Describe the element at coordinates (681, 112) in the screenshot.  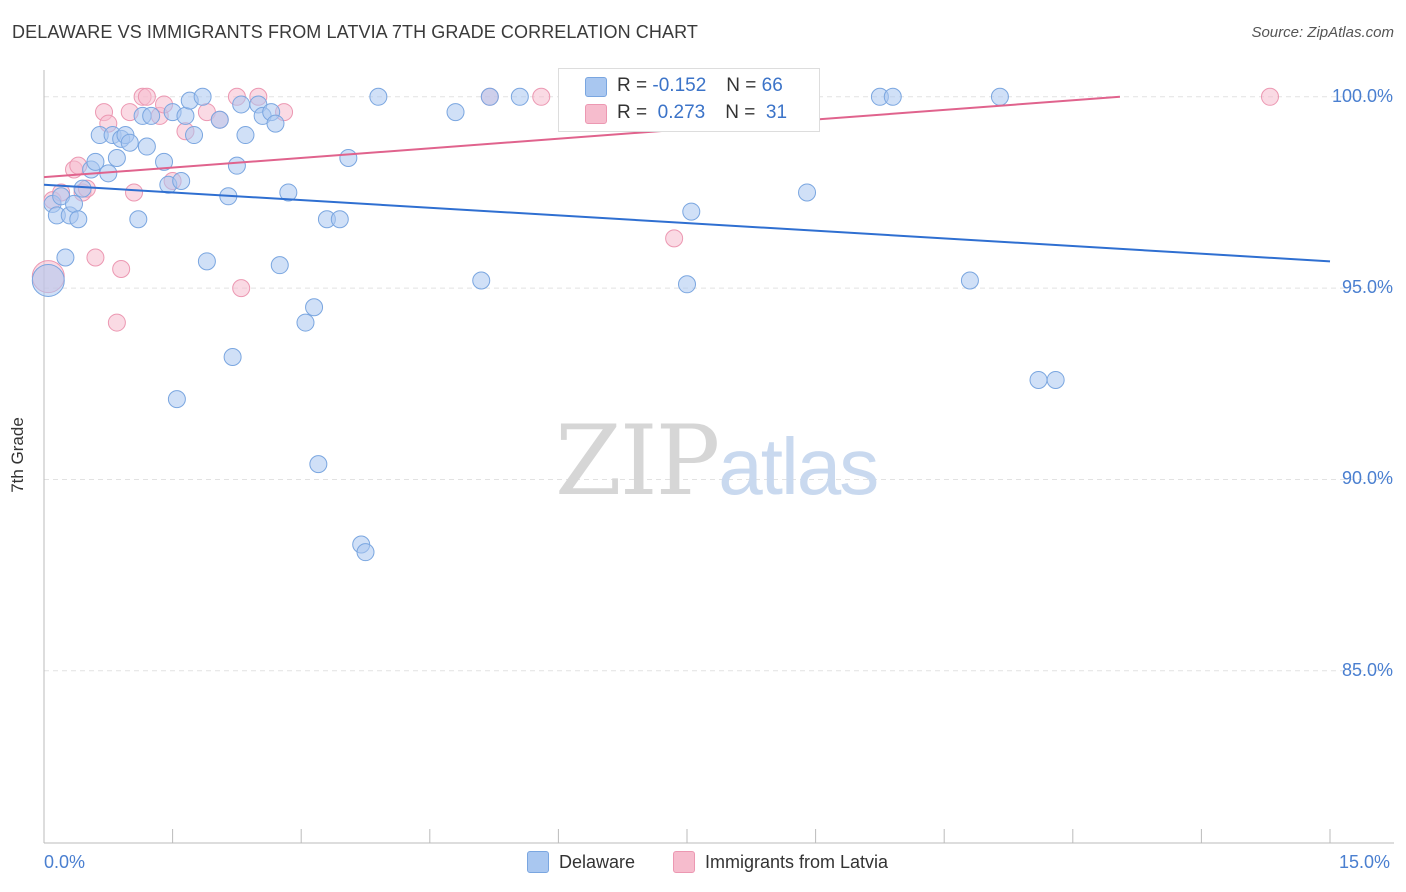
I see `r-value: 0.273` at that location.